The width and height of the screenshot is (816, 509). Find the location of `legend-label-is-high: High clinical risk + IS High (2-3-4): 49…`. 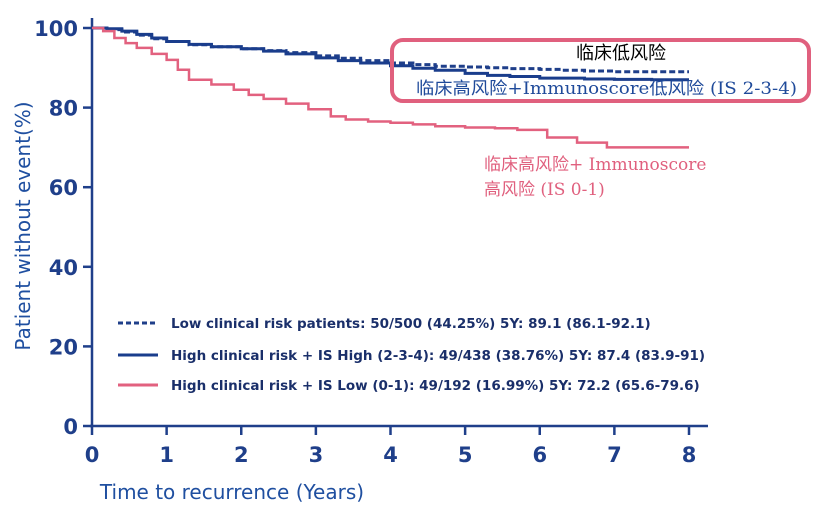

legend-label-is-high: High clinical risk + IS High (2-3-4): 49… is located at coordinates (438, 356).